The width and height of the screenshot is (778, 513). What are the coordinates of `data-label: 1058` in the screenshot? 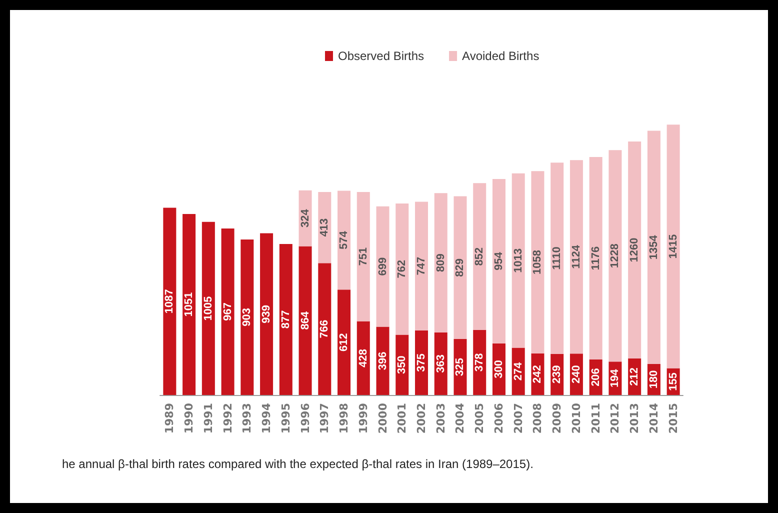 It's located at (538, 262).